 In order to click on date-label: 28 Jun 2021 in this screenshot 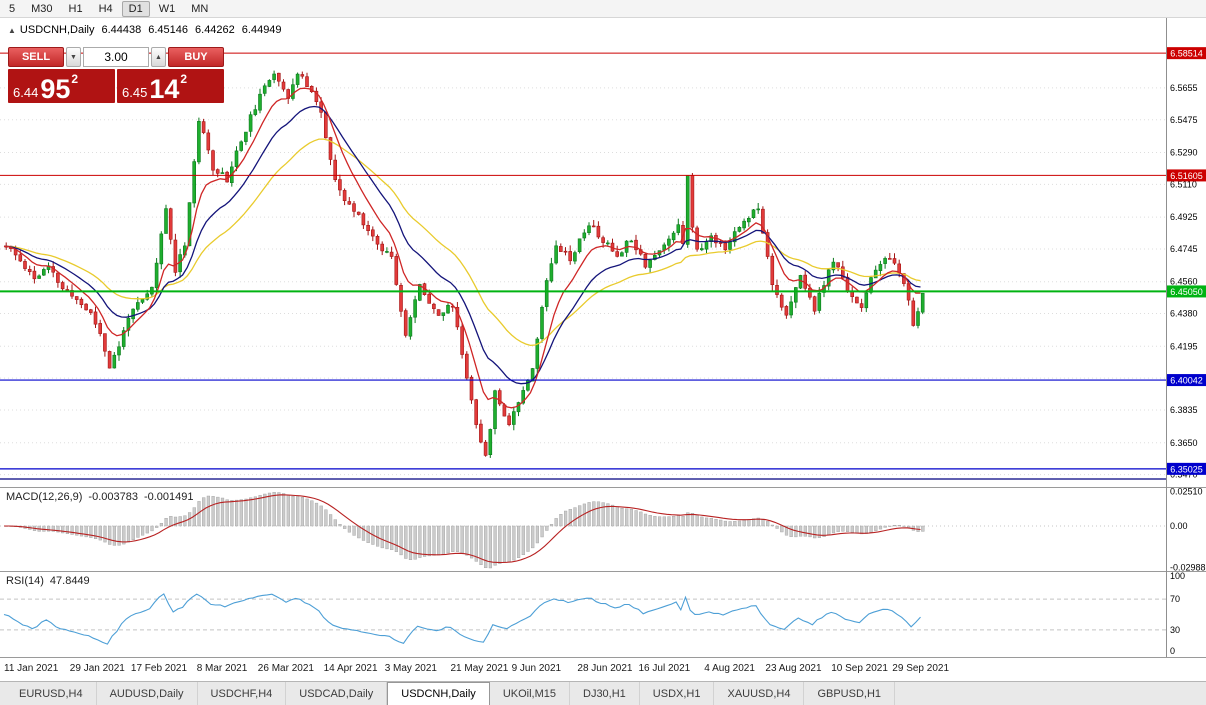, I will do `click(605, 668)`.